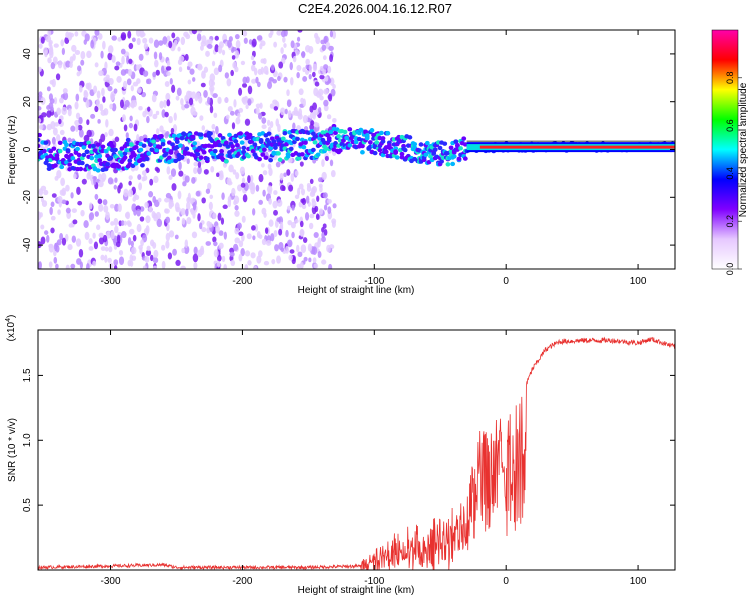 The width and height of the screenshot is (750, 600). I want to click on spectrogram-x-tick-label: 100, so click(638, 281).